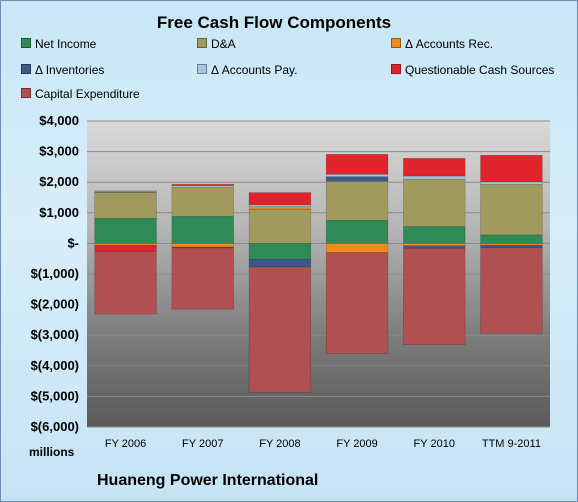  Describe the element at coordinates (279, 444) in the screenshot. I see `x-tick-label: FY 2008` at that location.